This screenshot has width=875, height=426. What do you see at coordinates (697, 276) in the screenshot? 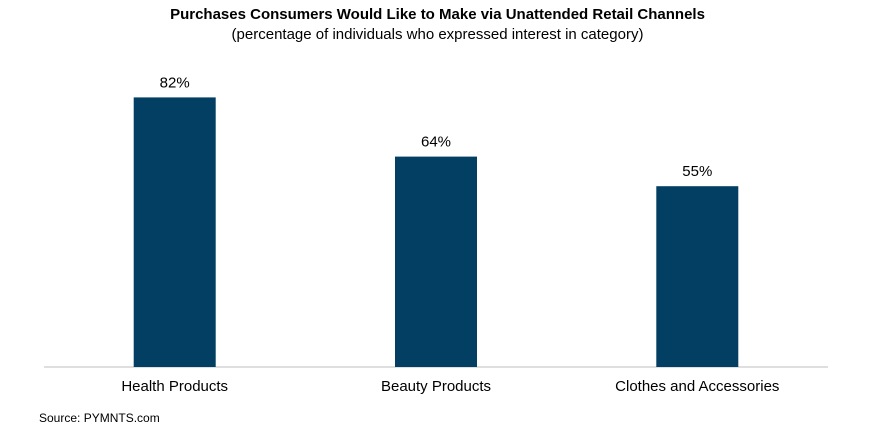
I see `bar-clothes-and-accessories` at bounding box center [697, 276].